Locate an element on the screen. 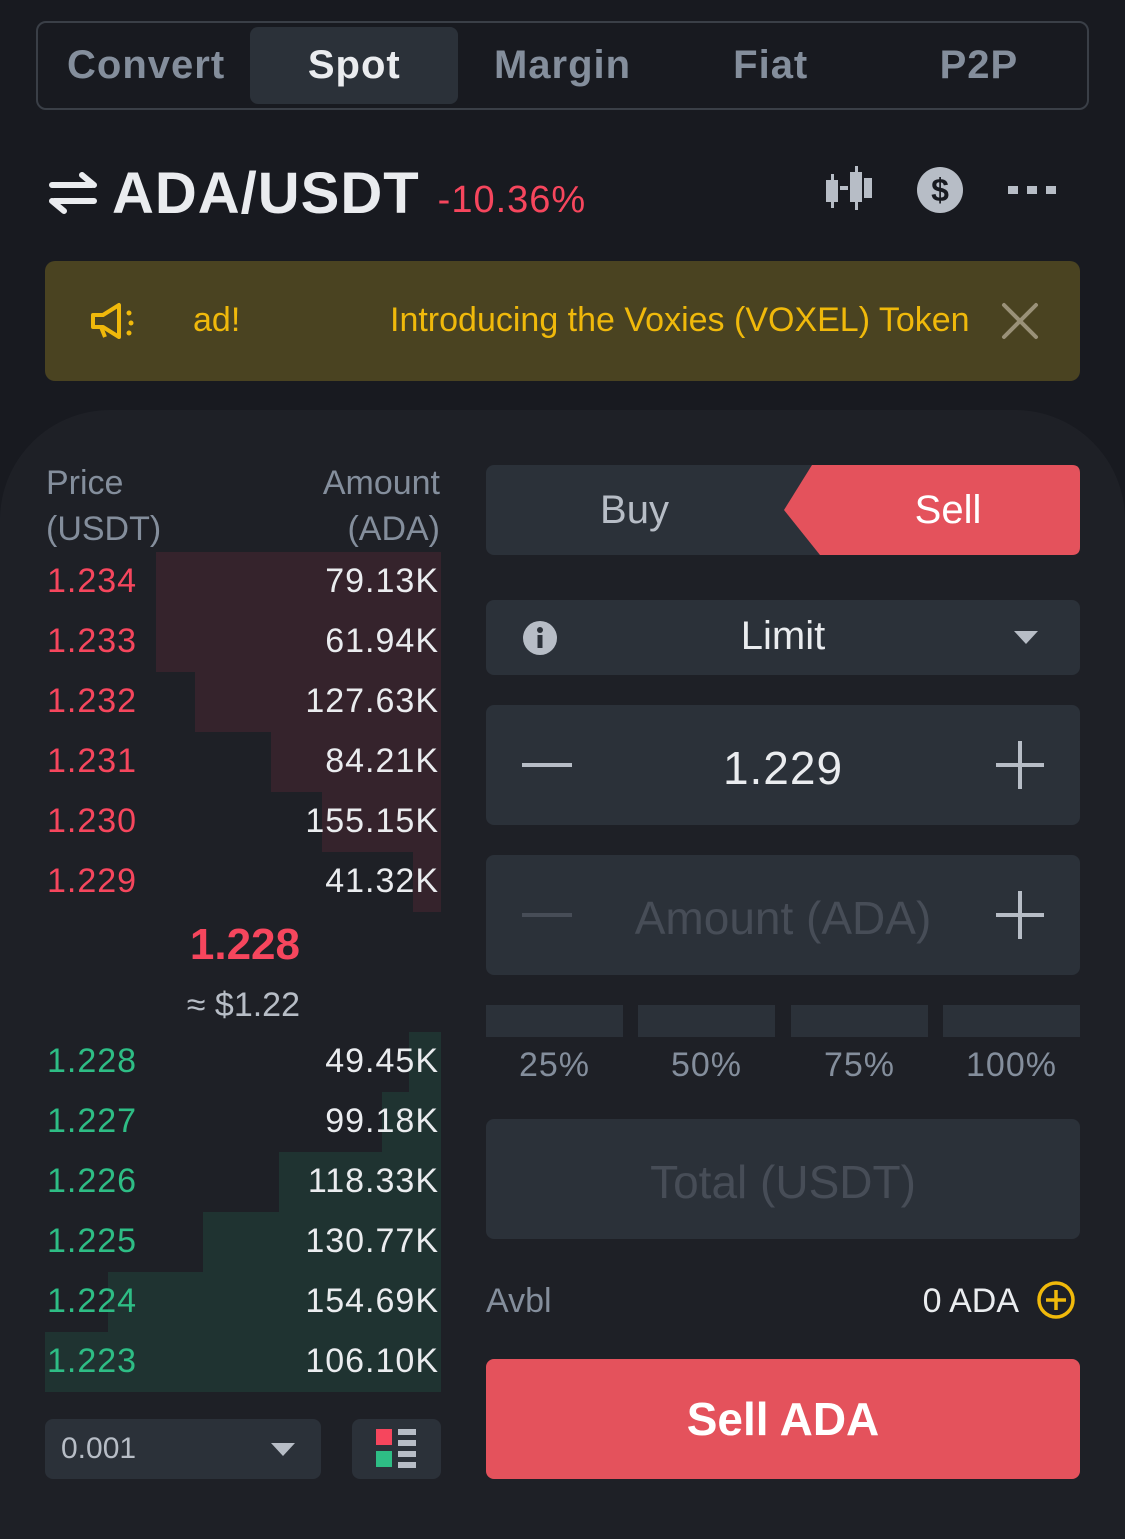  total-input: Total (USDT) is located at coordinates (783, 1182).